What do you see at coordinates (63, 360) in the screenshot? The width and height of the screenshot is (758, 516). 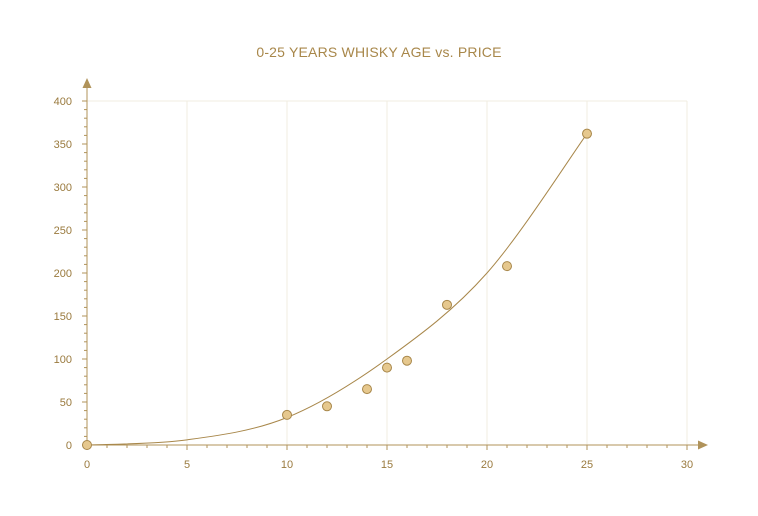 I see `y-tick-label-2: 100` at bounding box center [63, 360].